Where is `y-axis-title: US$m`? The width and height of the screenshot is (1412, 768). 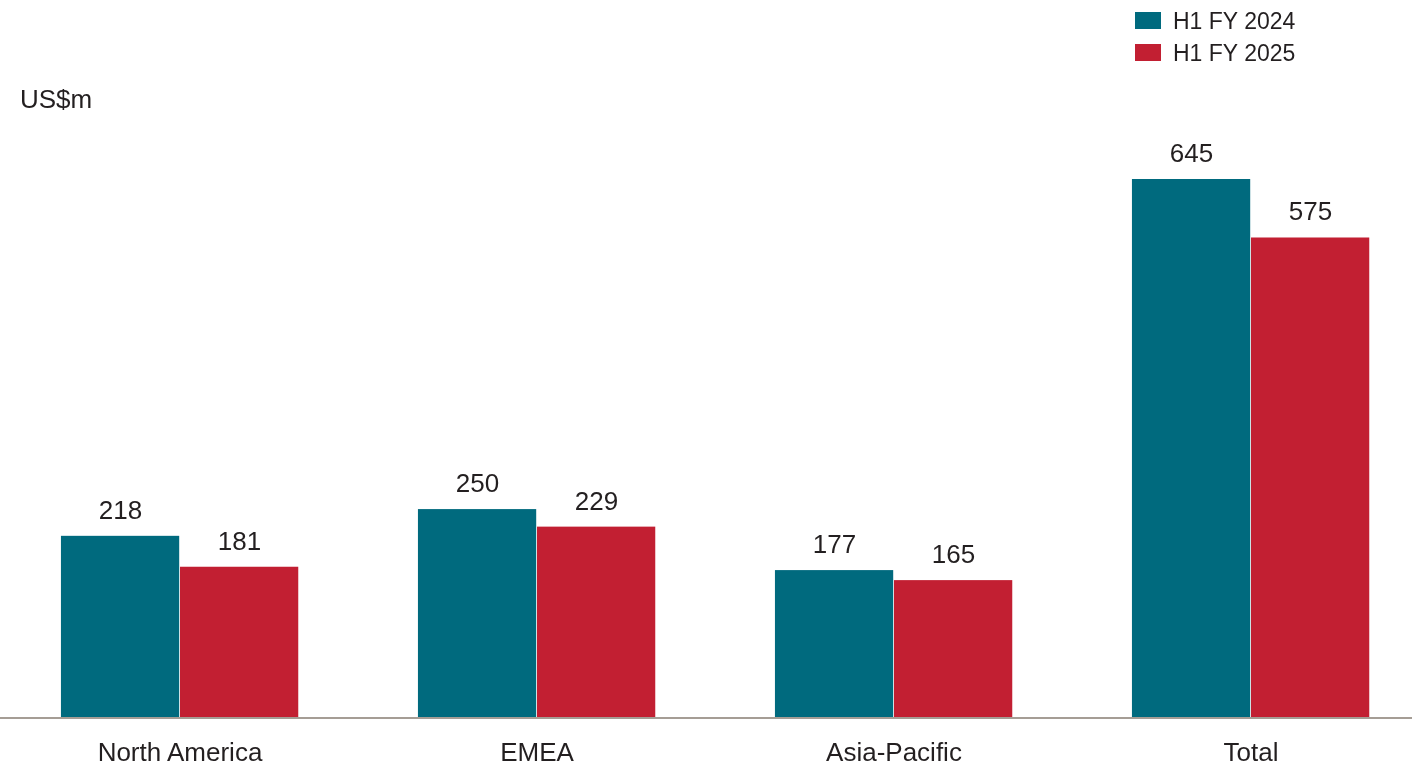
y-axis-title: US$m is located at coordinates (56, 99).